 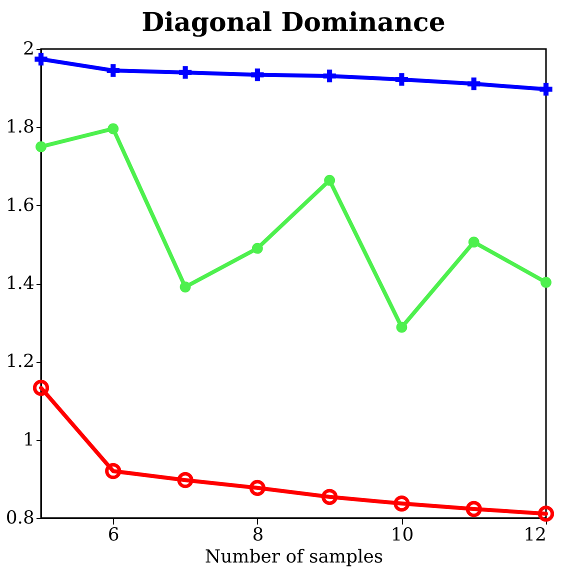 What do you see at coordinates (28, 439) in the screenshot?
I see `y-tick-label: 1` at bounding box center [28, 439].